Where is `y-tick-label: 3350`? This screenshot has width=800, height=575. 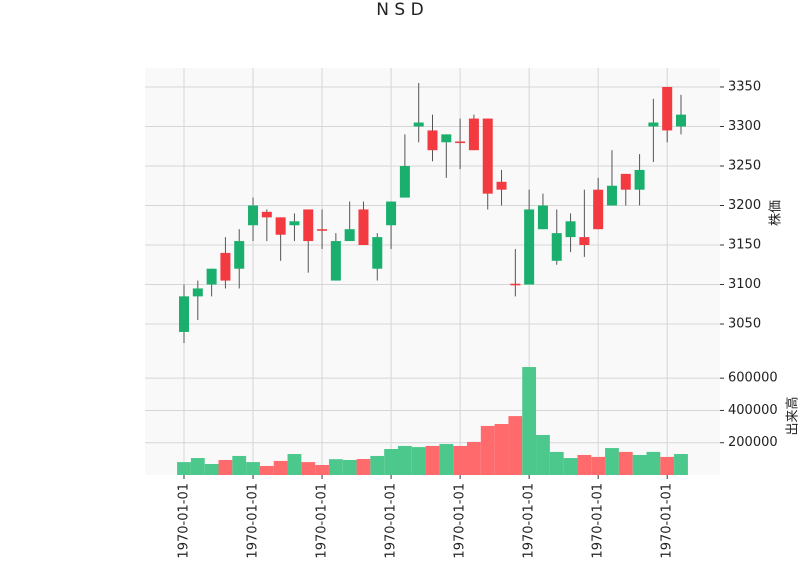 y-tick-label: 3350 is located at coordinates (744, 86).